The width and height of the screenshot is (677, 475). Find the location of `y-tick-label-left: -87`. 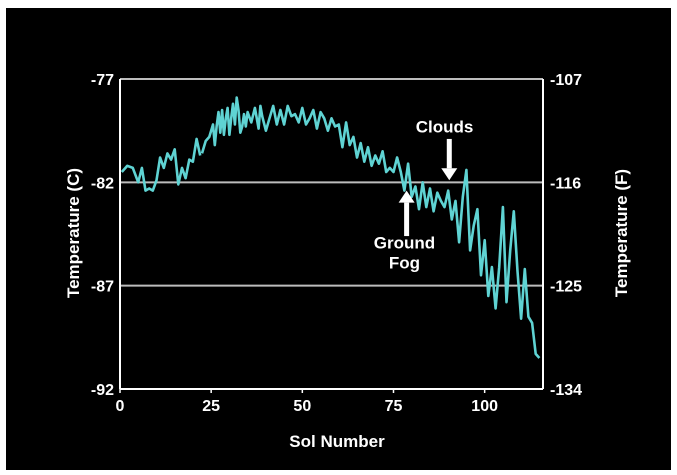

y-tick-label-left: -87 is located at coordinates (102, 287).